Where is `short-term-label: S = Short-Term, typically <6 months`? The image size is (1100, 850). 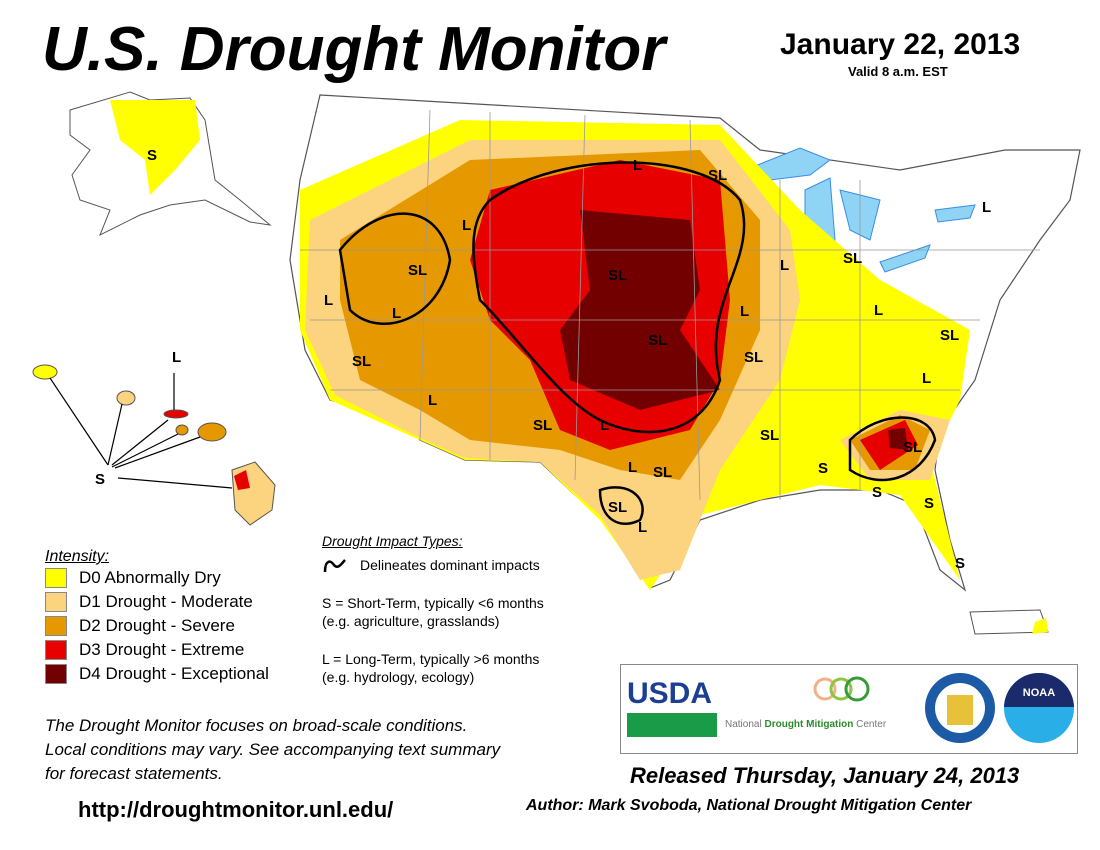
short-term-label: S = Short-Term, typically <6 months is located at coordinates (433, 603).